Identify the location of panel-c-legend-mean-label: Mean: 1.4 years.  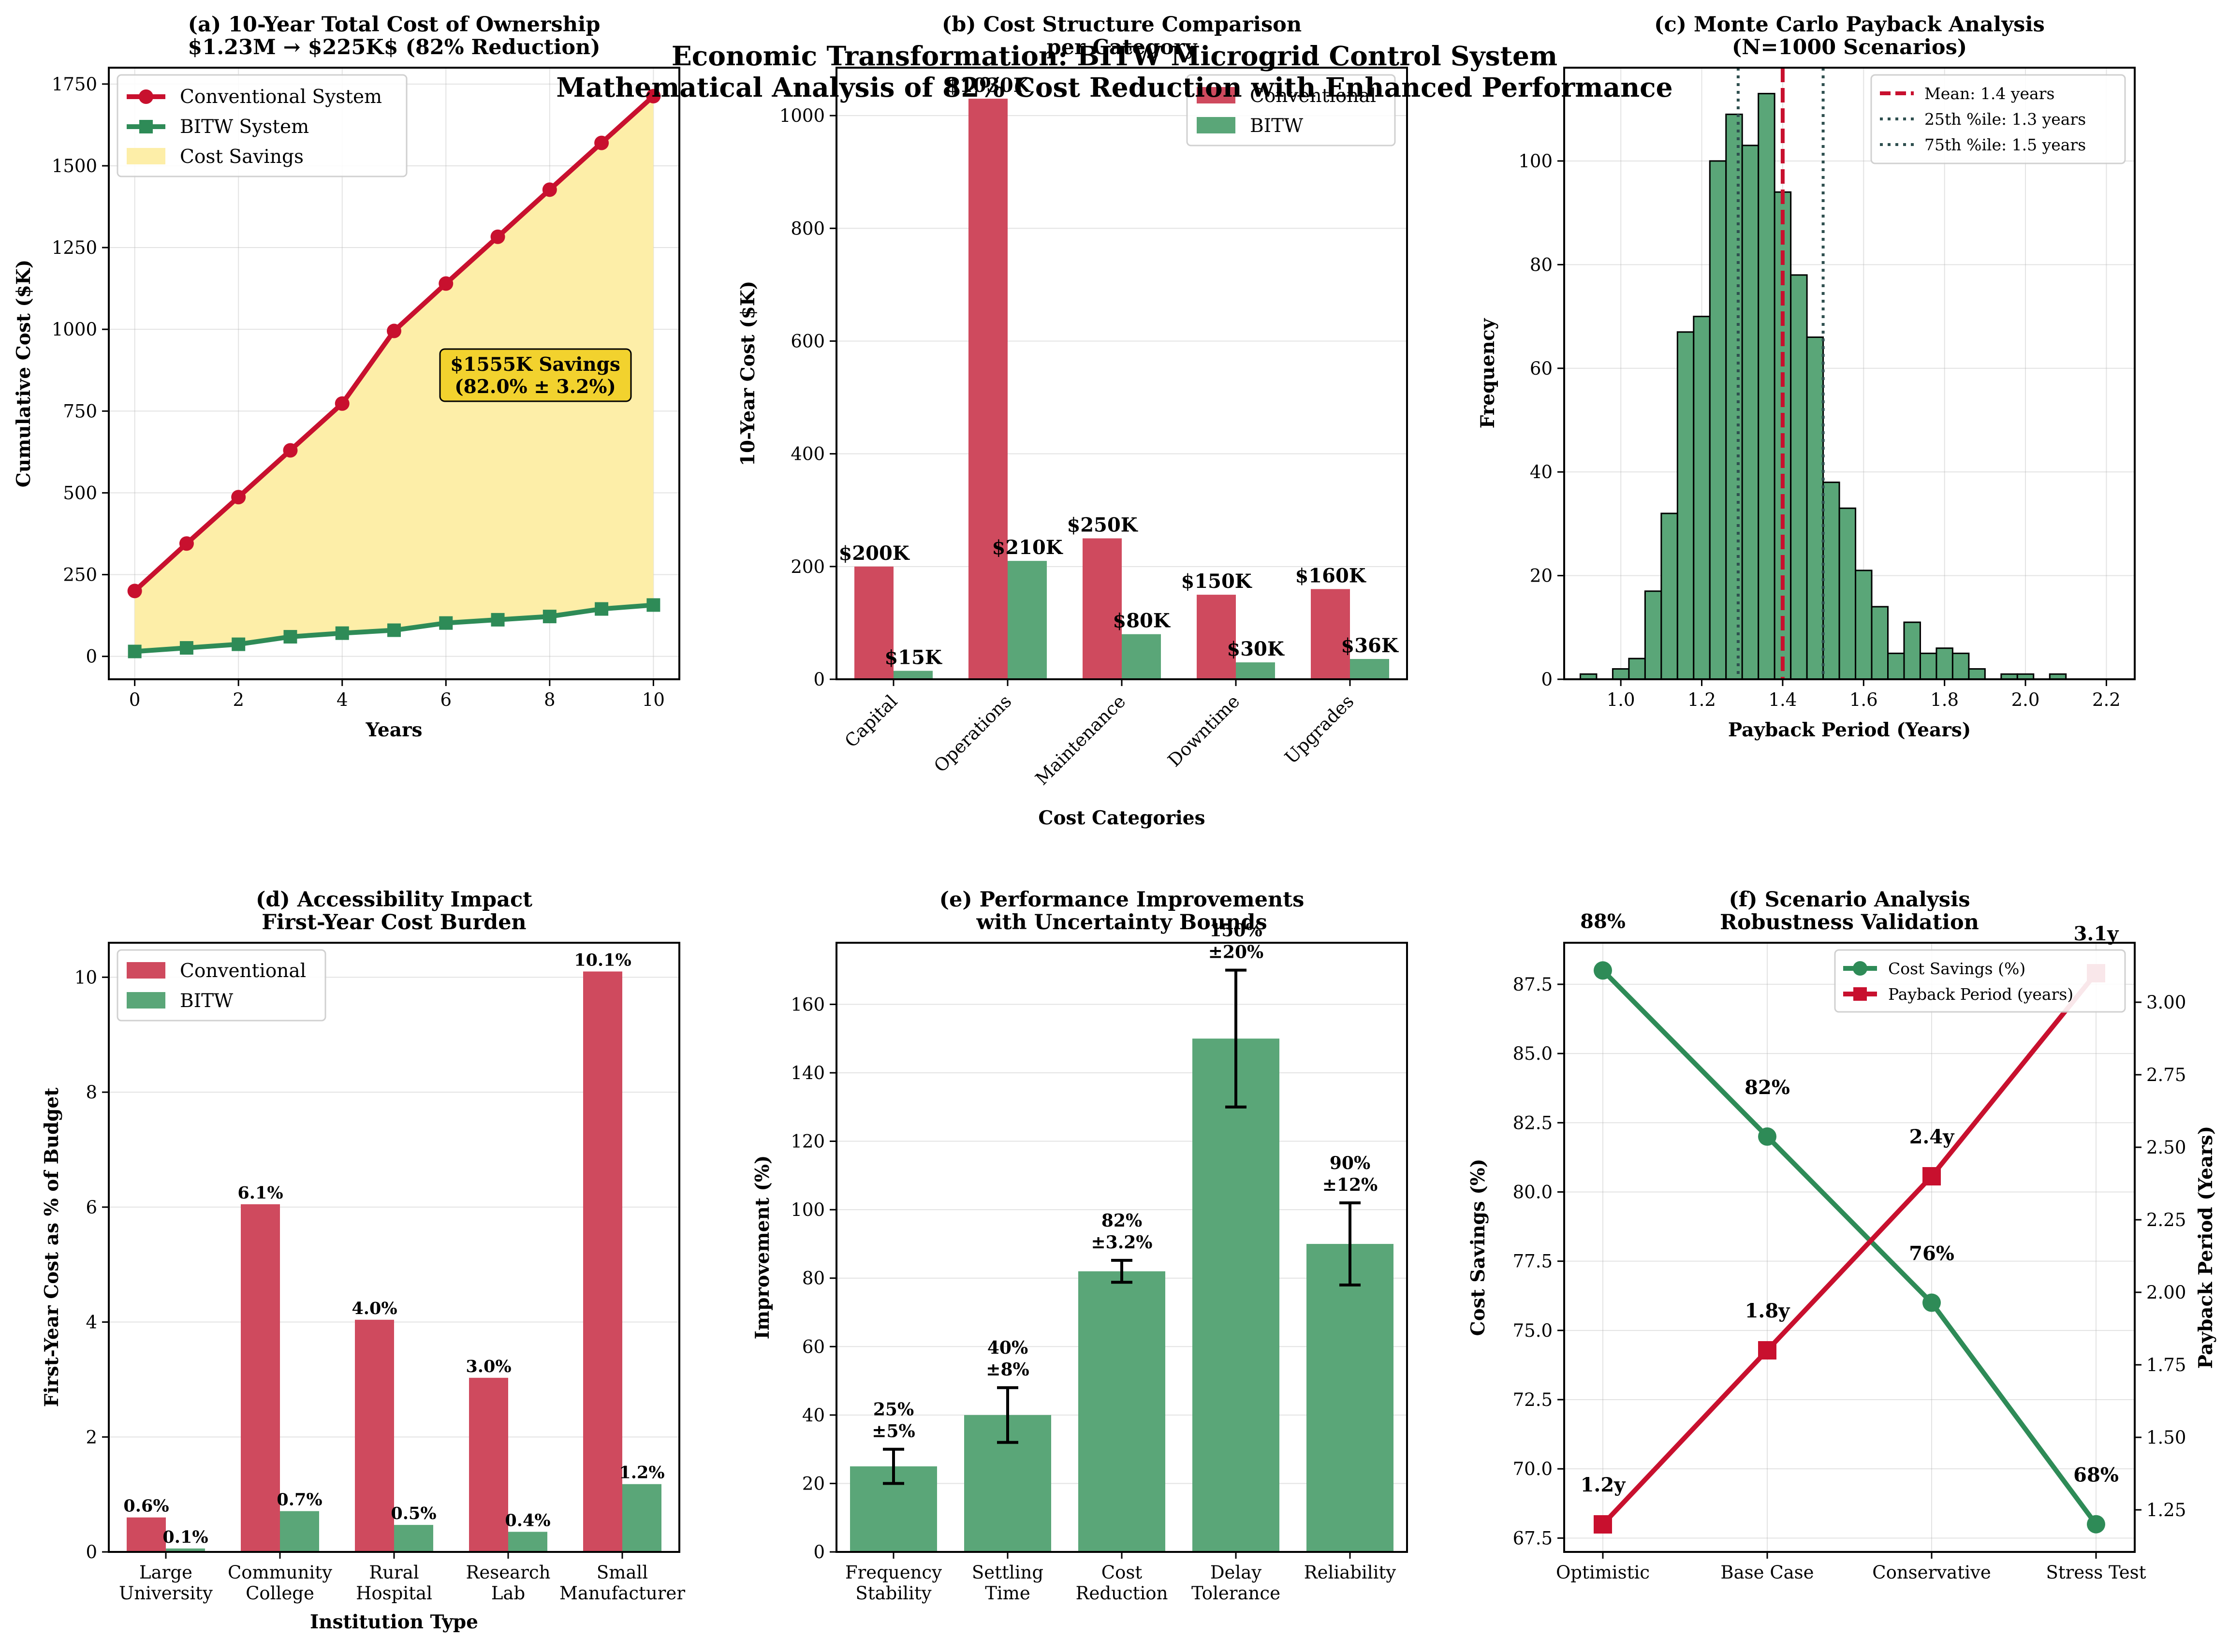
(1989, 93).